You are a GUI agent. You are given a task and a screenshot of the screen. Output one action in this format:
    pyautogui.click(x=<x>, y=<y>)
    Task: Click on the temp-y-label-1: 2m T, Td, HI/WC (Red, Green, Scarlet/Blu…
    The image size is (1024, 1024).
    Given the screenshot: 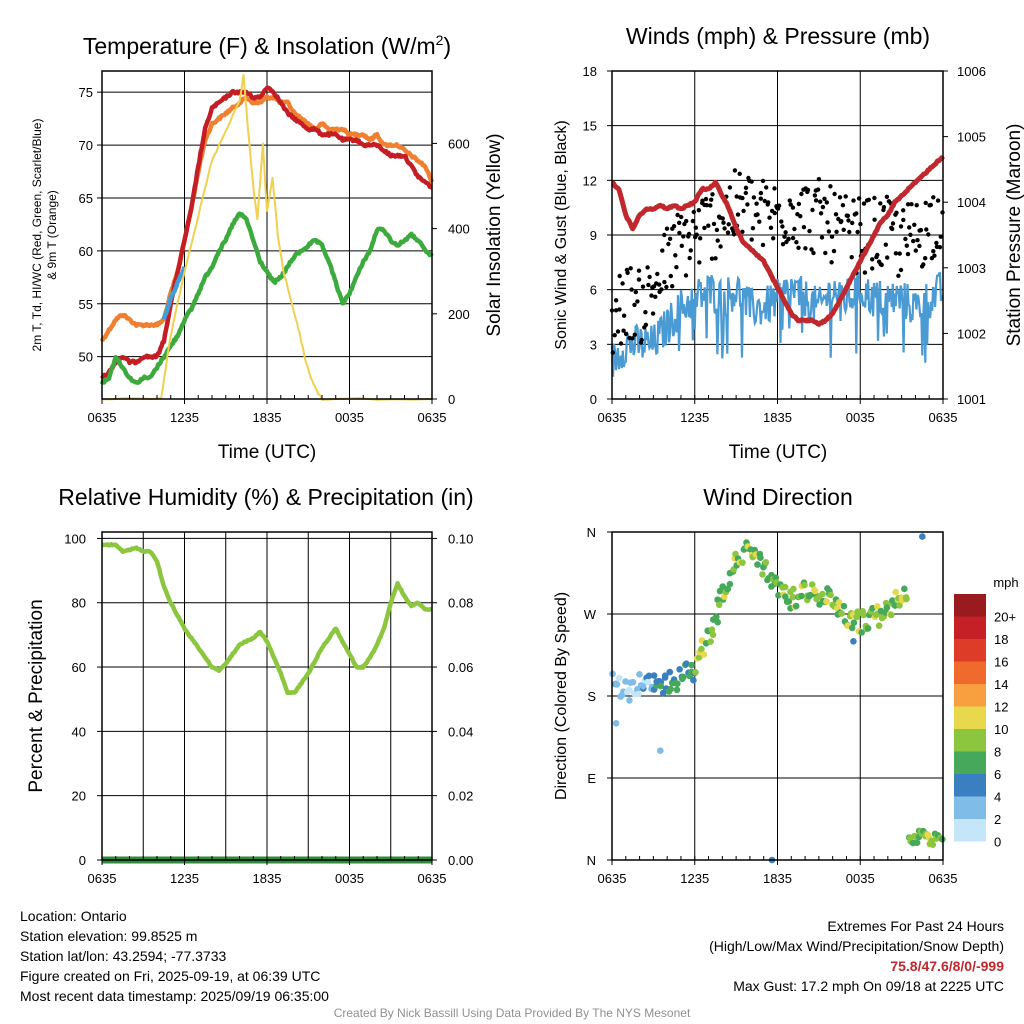 What is the action you would take?
    pyautogui.click(x=37, y=235)
    